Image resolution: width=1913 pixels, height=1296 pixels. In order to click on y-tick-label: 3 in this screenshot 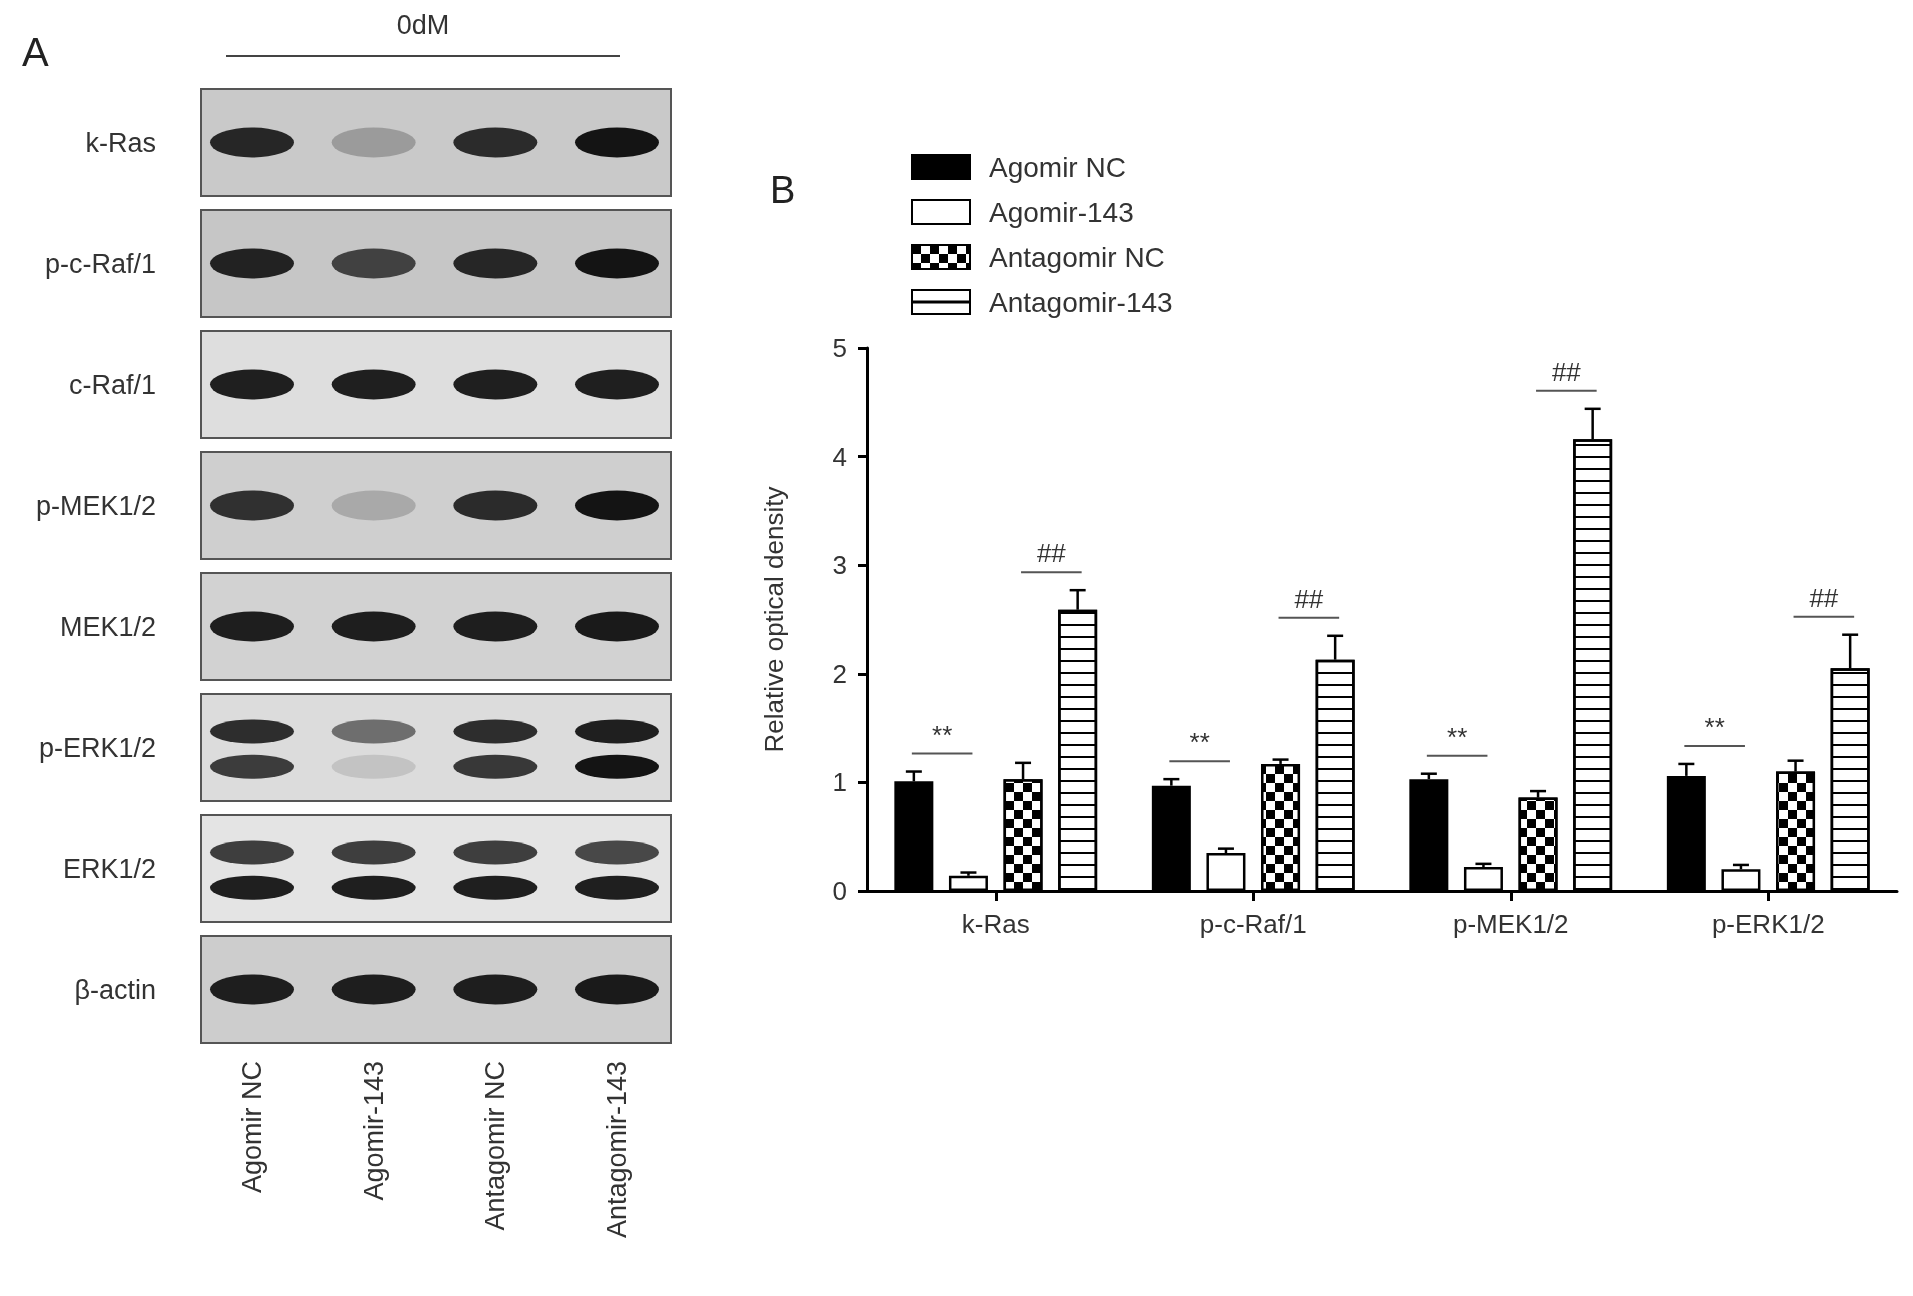, I will do `click(839, 565)`.